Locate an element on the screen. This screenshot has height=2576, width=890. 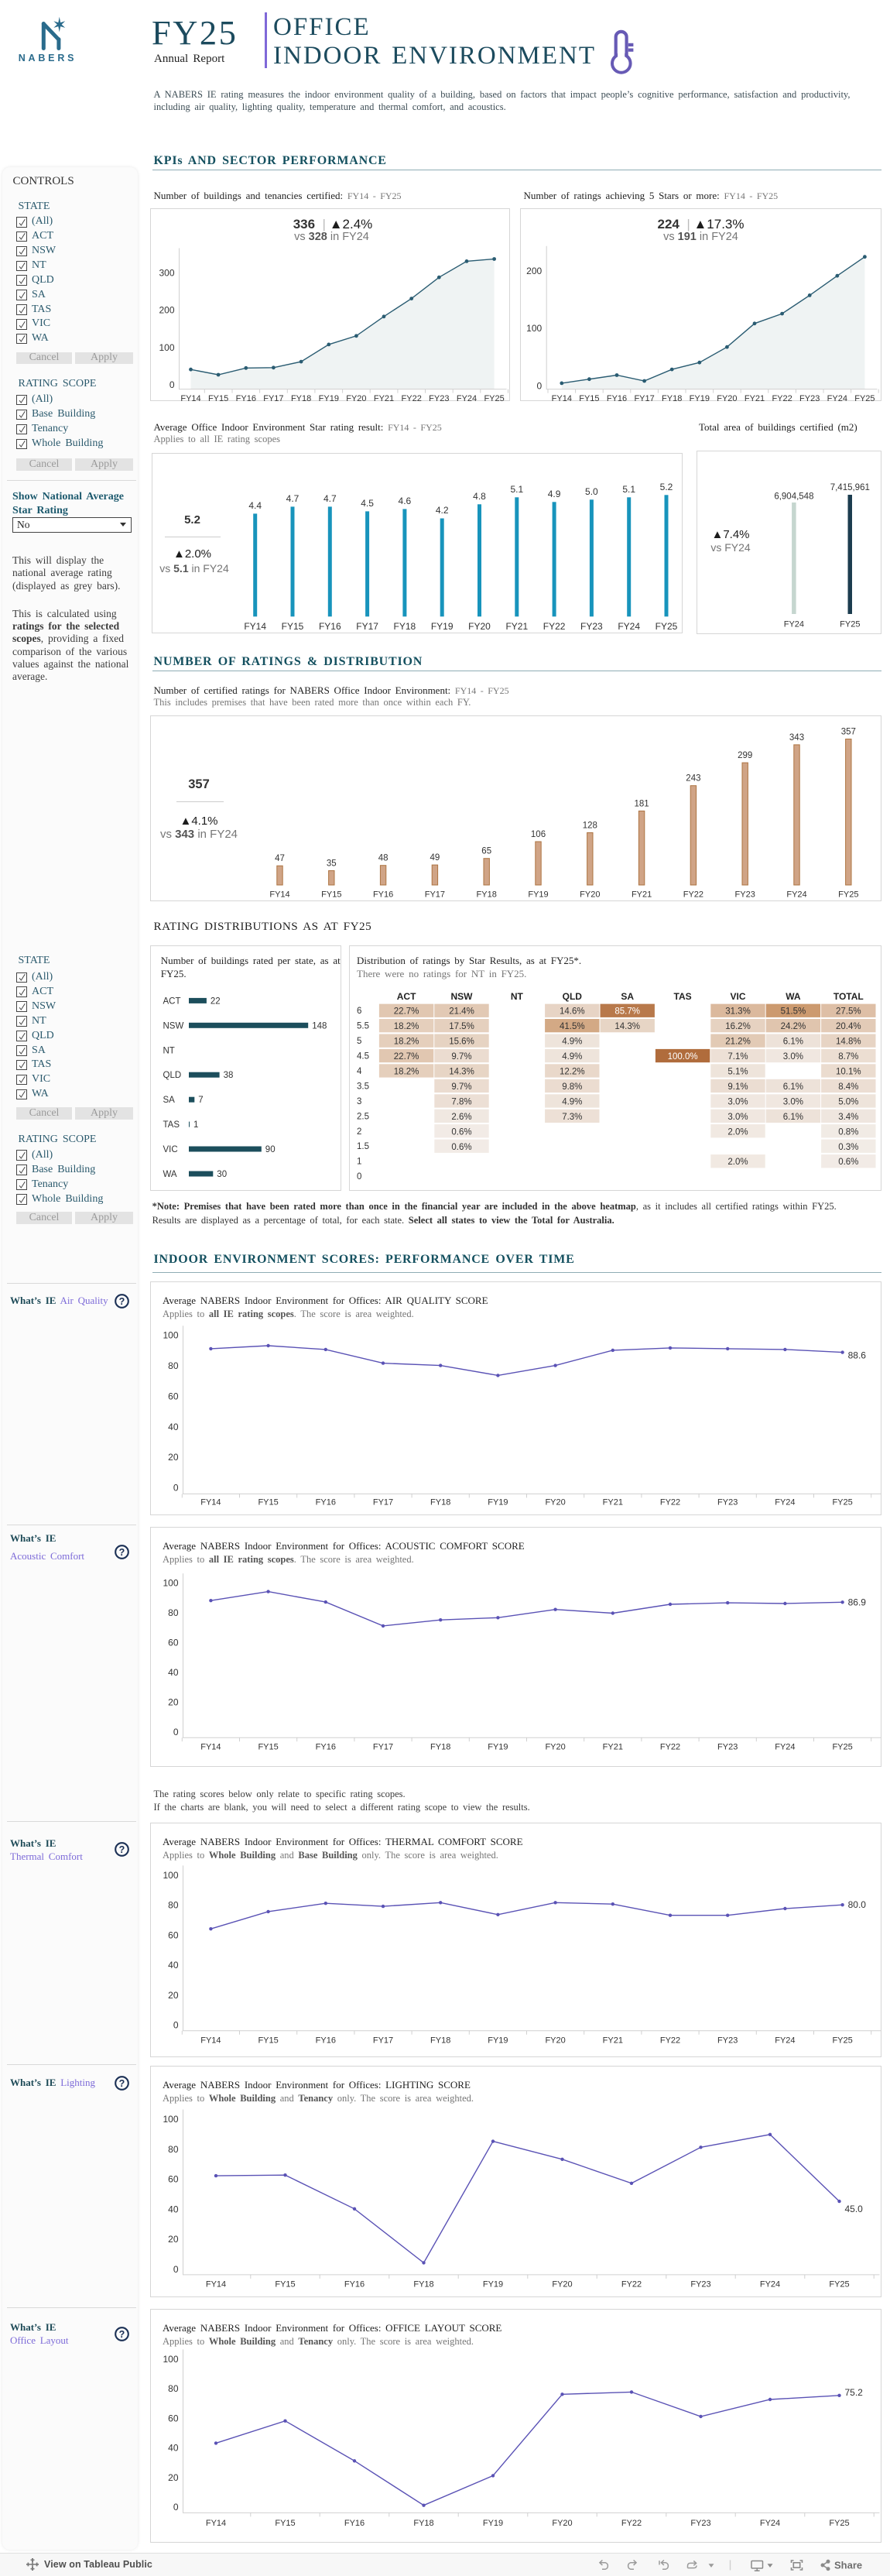
svg-text: 181 is located at coordinates (642, 803).